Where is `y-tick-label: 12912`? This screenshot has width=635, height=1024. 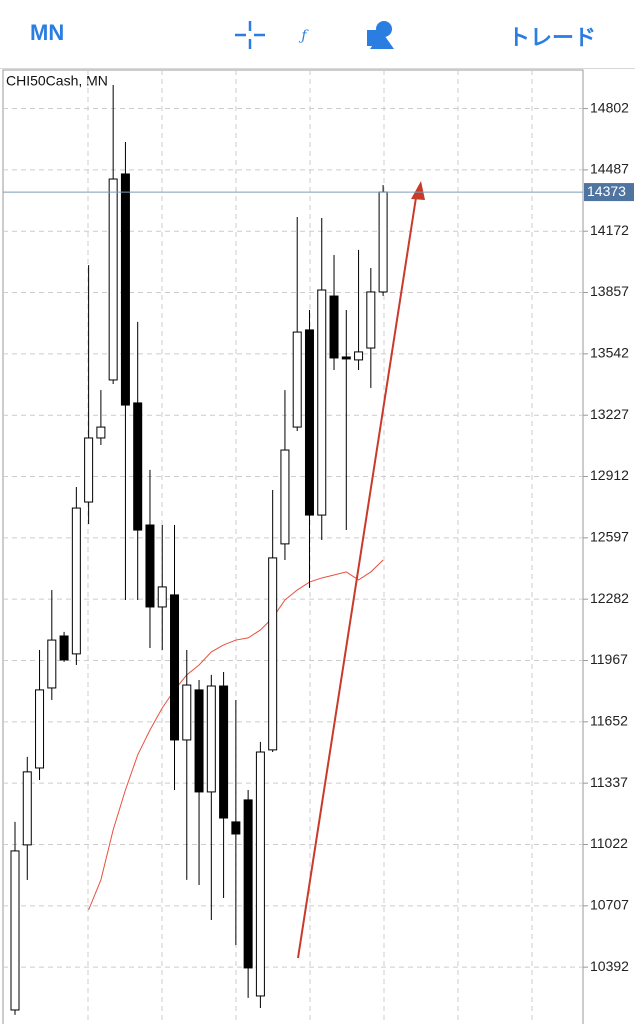
y-tick-label: 12912 is located at coordinates (609, 475).